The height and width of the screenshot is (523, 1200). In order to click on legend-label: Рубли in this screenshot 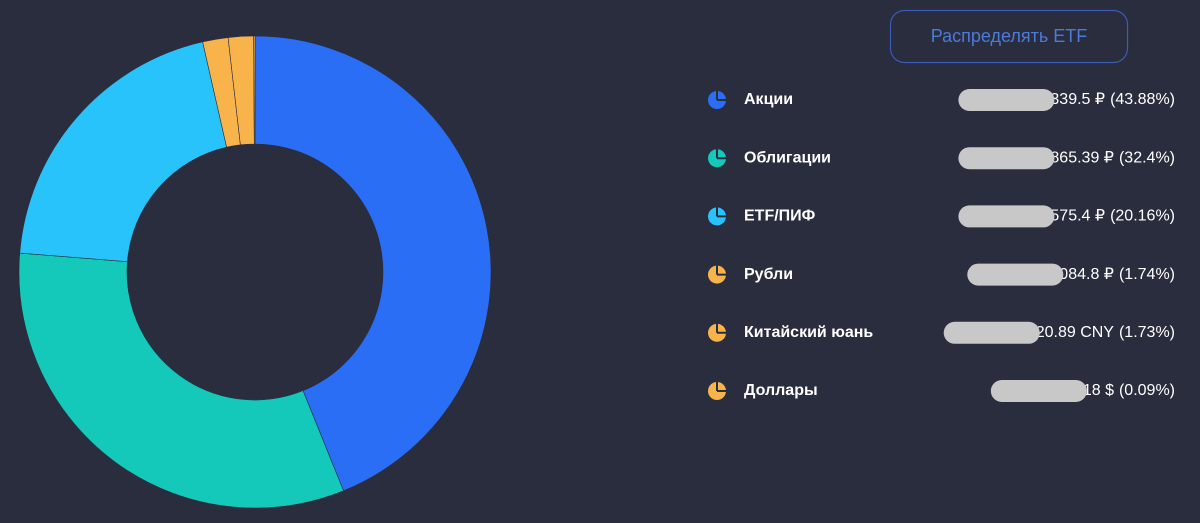, I will do `click(768, 274)`.